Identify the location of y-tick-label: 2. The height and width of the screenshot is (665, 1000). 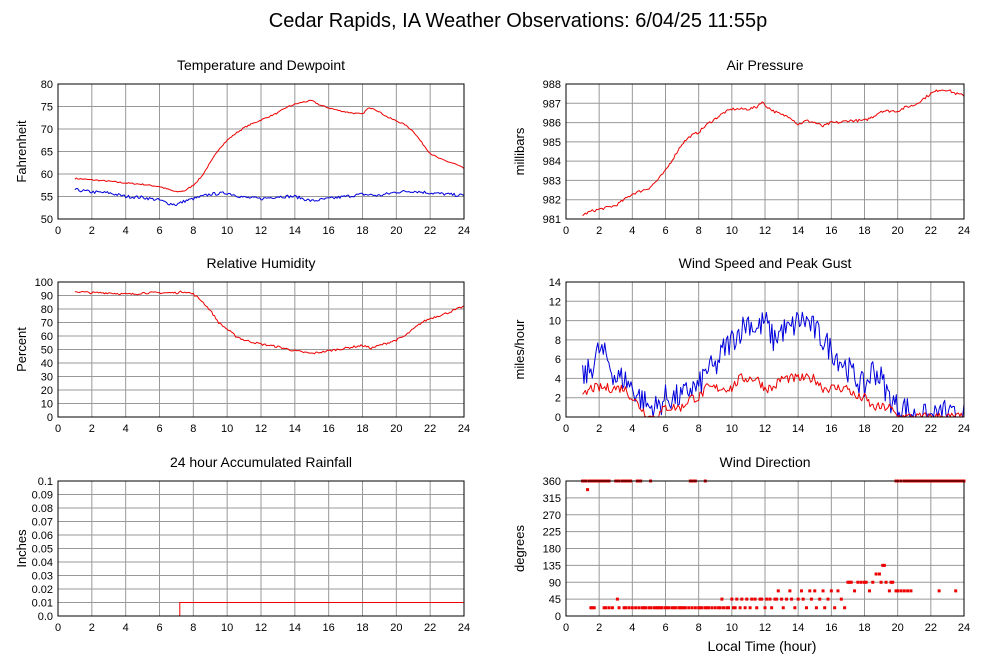
(558, 399).